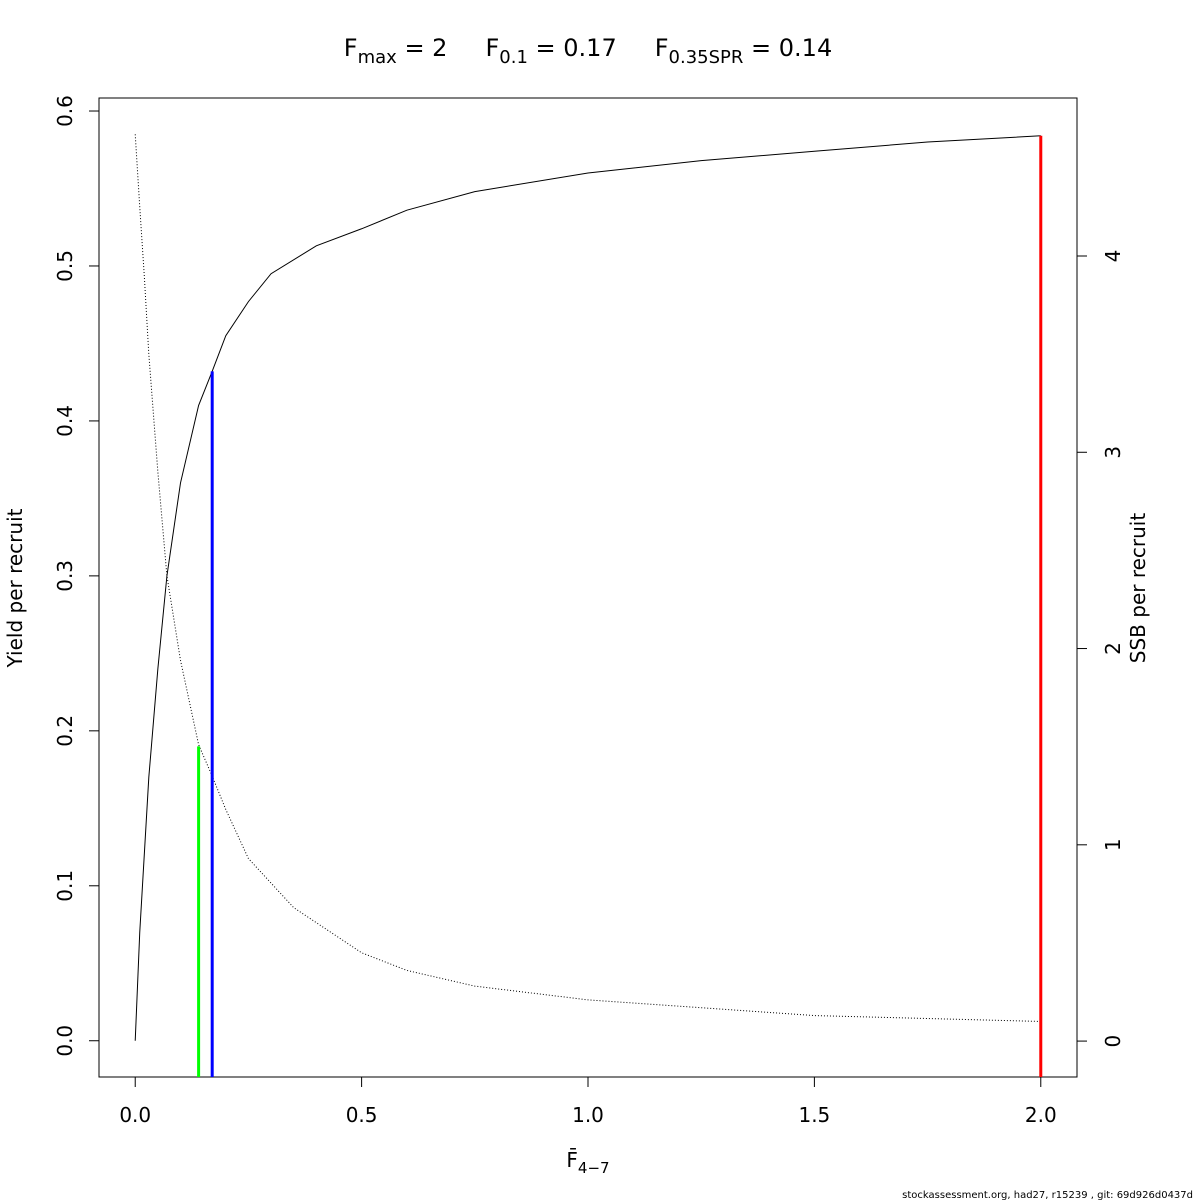 The width and height of the screenshot is (1200, 1200). What do you see at coordinates (65, 111) in the screenshot?
I see `y-tick-label: 0.6` at bounding box center [65, 111].